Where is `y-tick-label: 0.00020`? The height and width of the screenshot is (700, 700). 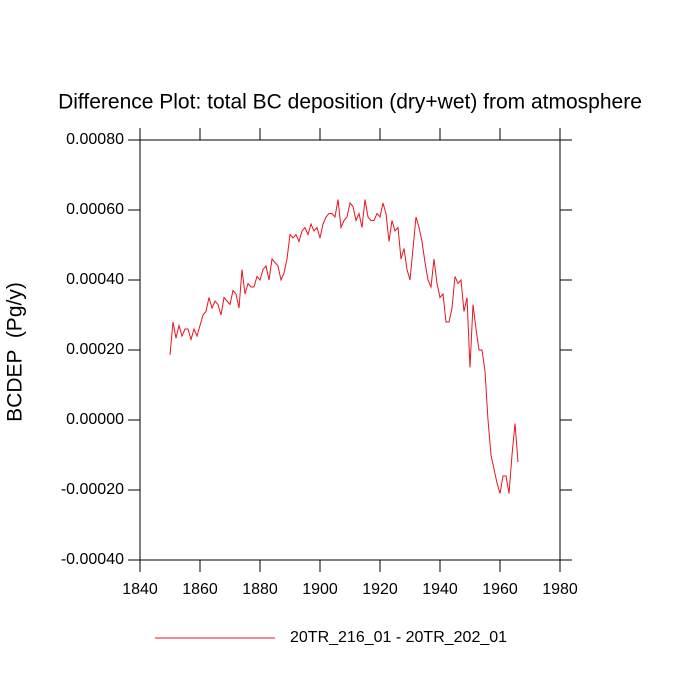
y-tick-label: 0.00020 is located at coordinates (95, 349).